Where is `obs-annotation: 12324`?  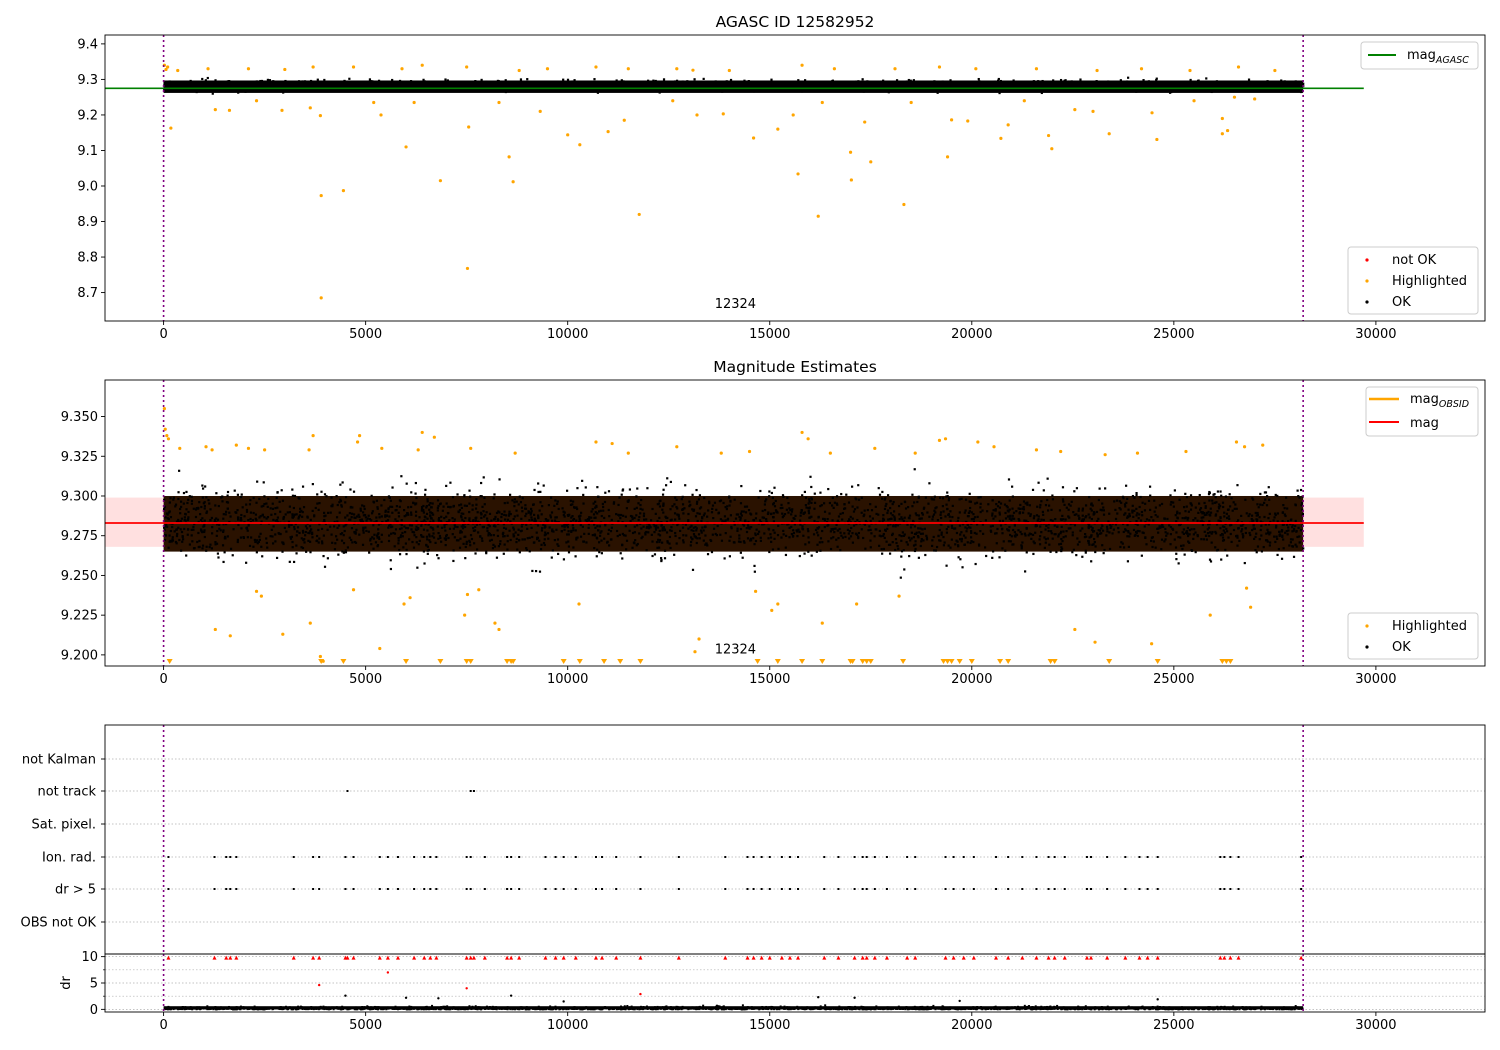 obs-annotation: 12324 is located at coordinates (735, 304).